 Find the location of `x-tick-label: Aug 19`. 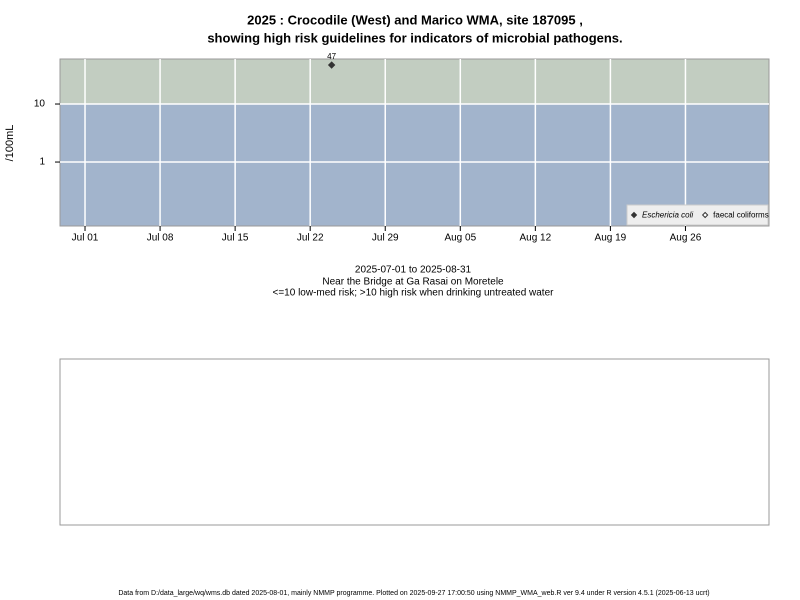

x-tick-label: Aug 19 is located at coordinates (611, 238).